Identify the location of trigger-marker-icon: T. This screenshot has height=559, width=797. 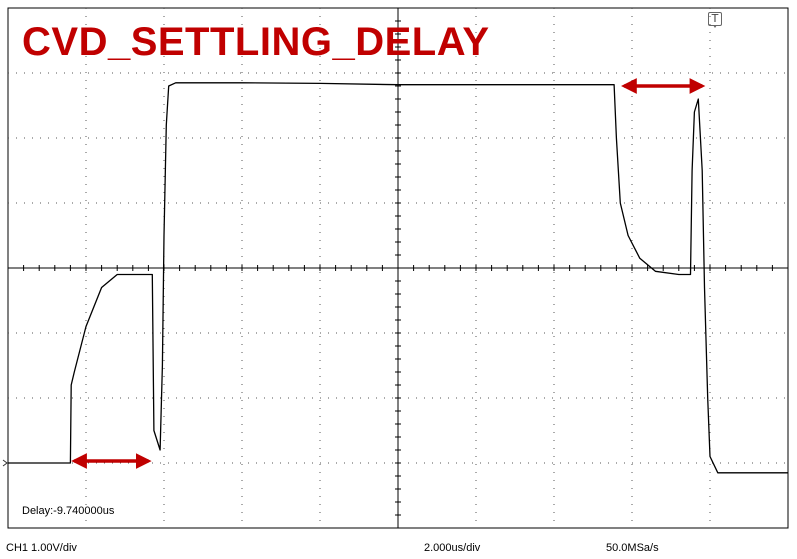
(715, 20).